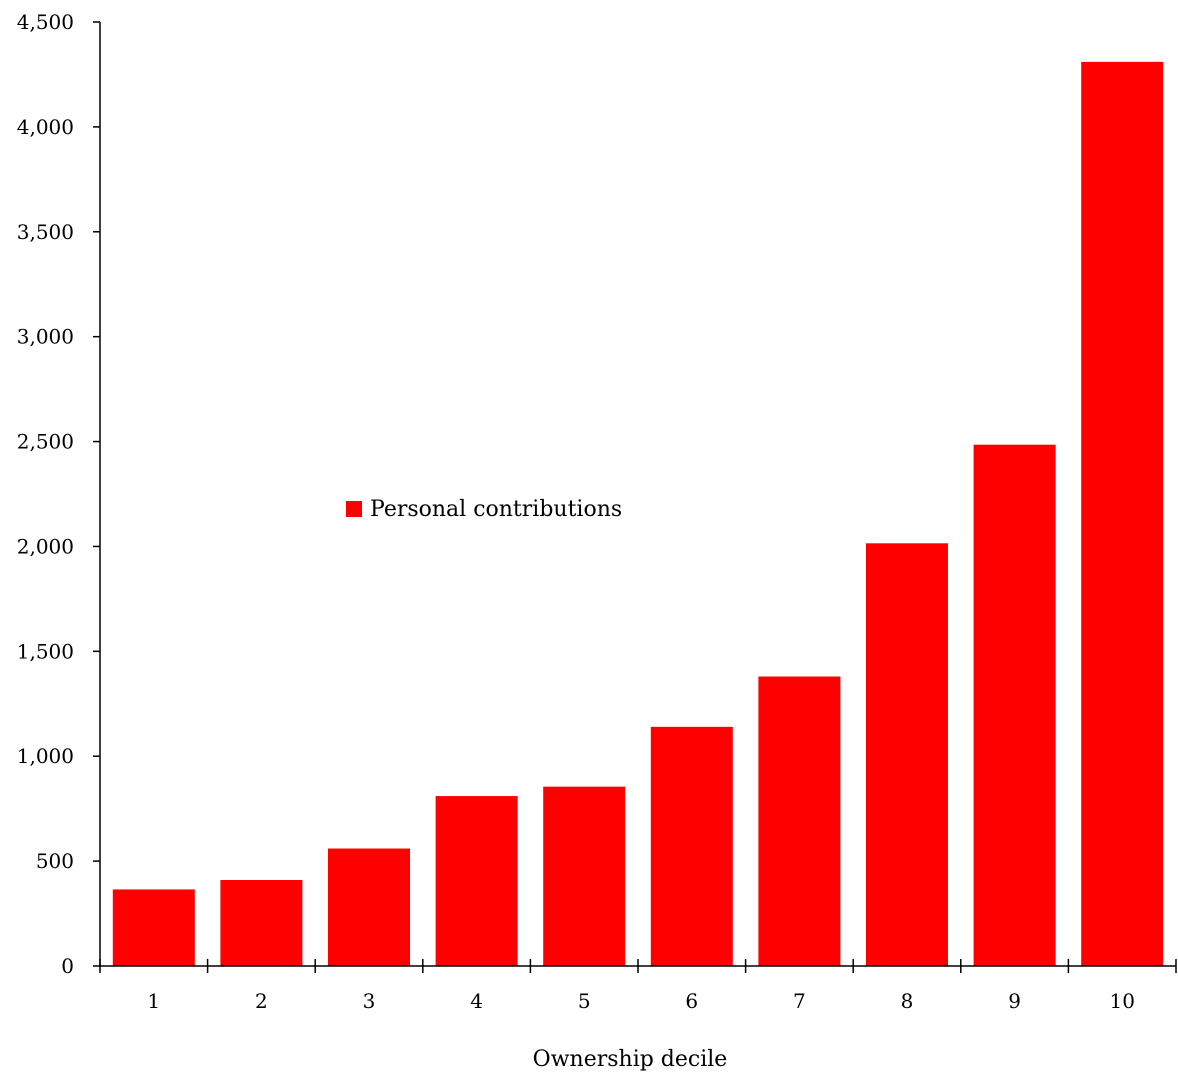 The image size is (1178, 1076). I want to click on y-tick-label: 4,500, so click(45, 22).